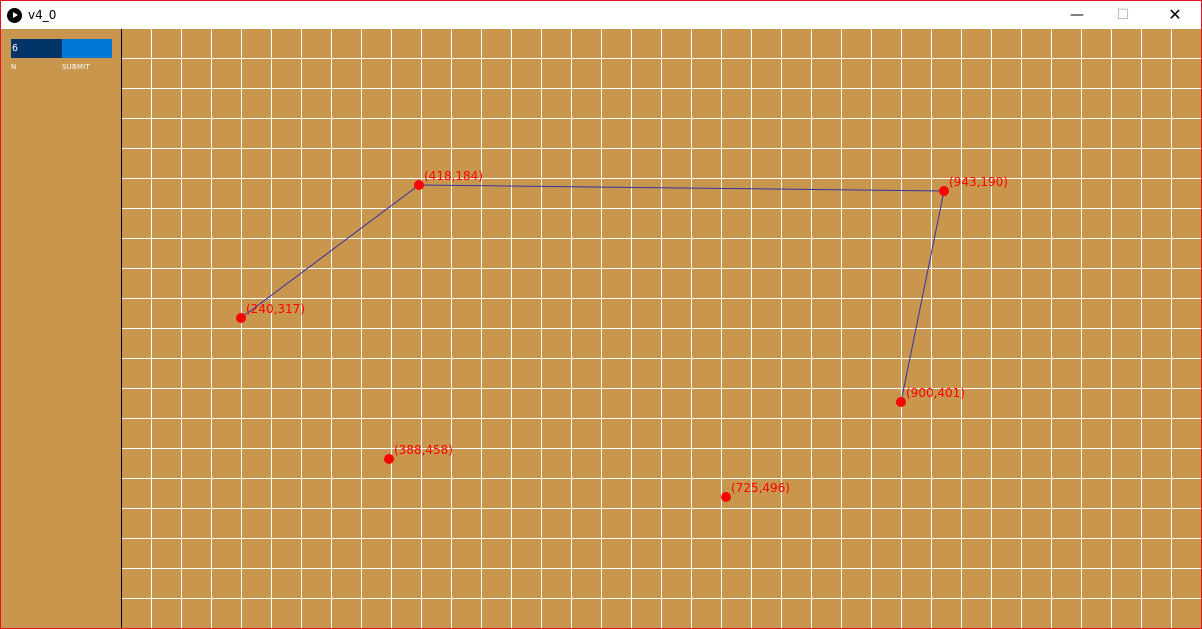 This screenshot has width=1202, height=629. I want to click on submit-label: SUBMIT, so click(76, 67).